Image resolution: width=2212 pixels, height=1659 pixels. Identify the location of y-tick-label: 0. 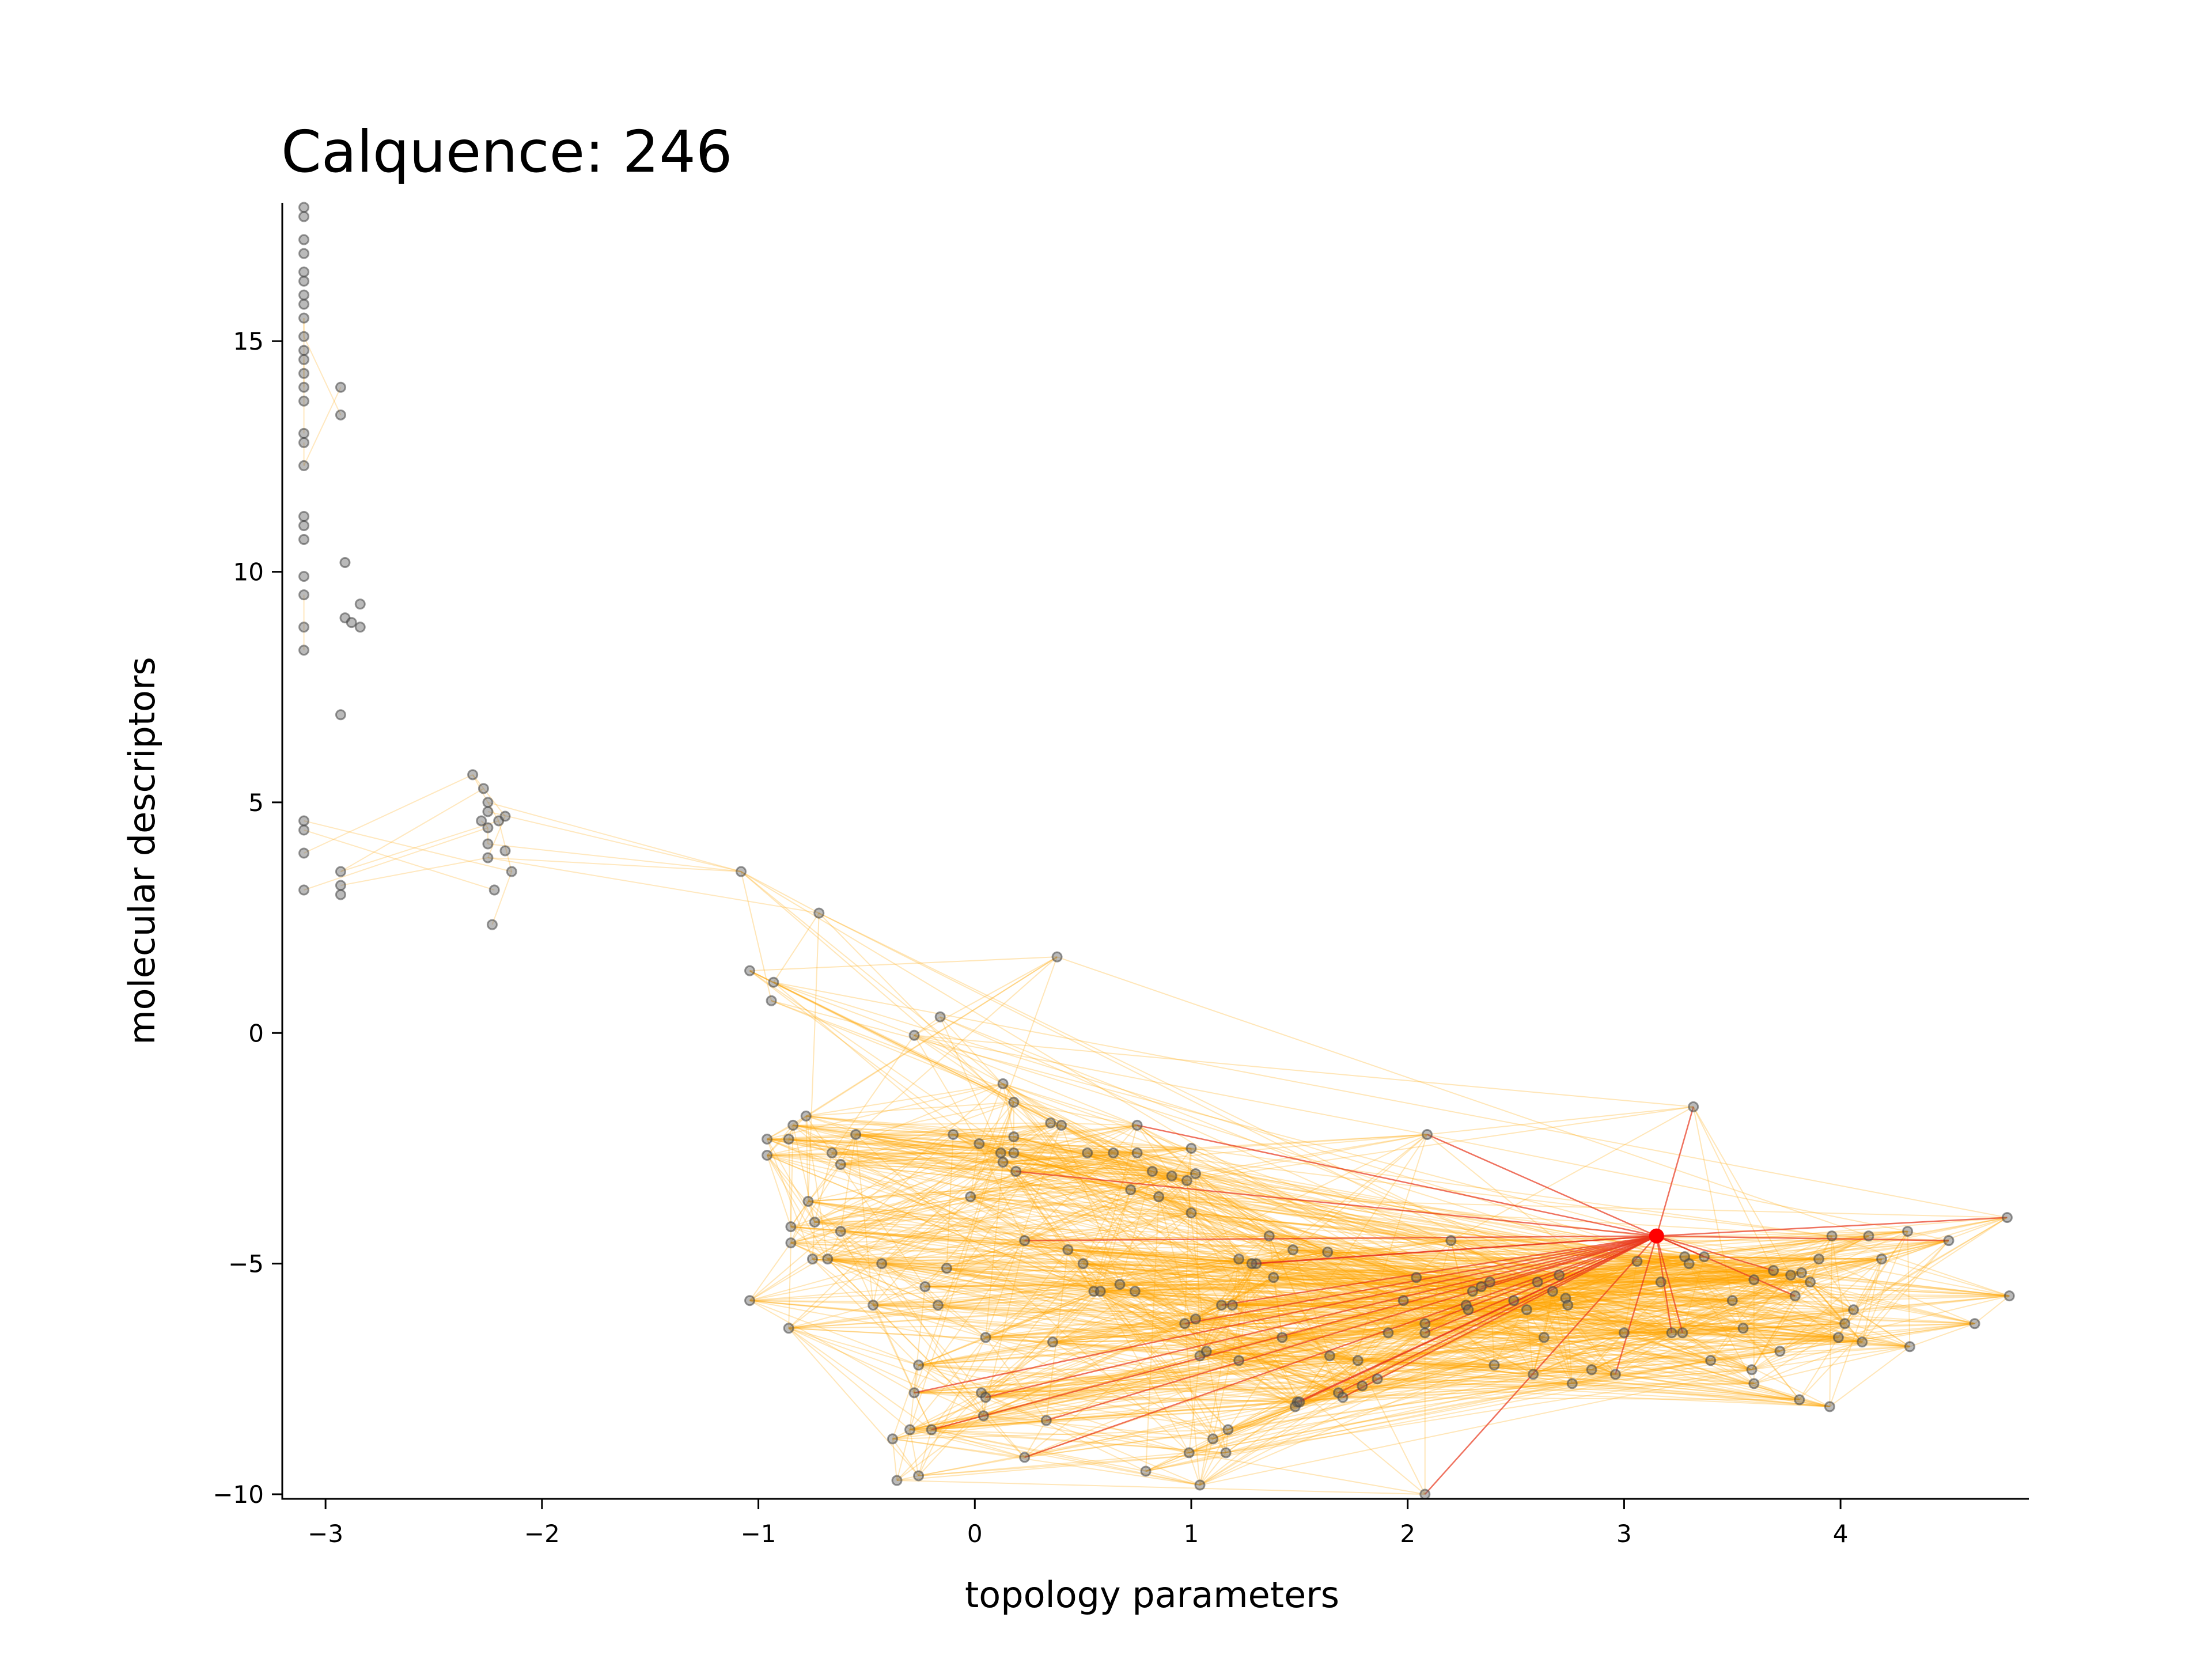
(256, 1033).